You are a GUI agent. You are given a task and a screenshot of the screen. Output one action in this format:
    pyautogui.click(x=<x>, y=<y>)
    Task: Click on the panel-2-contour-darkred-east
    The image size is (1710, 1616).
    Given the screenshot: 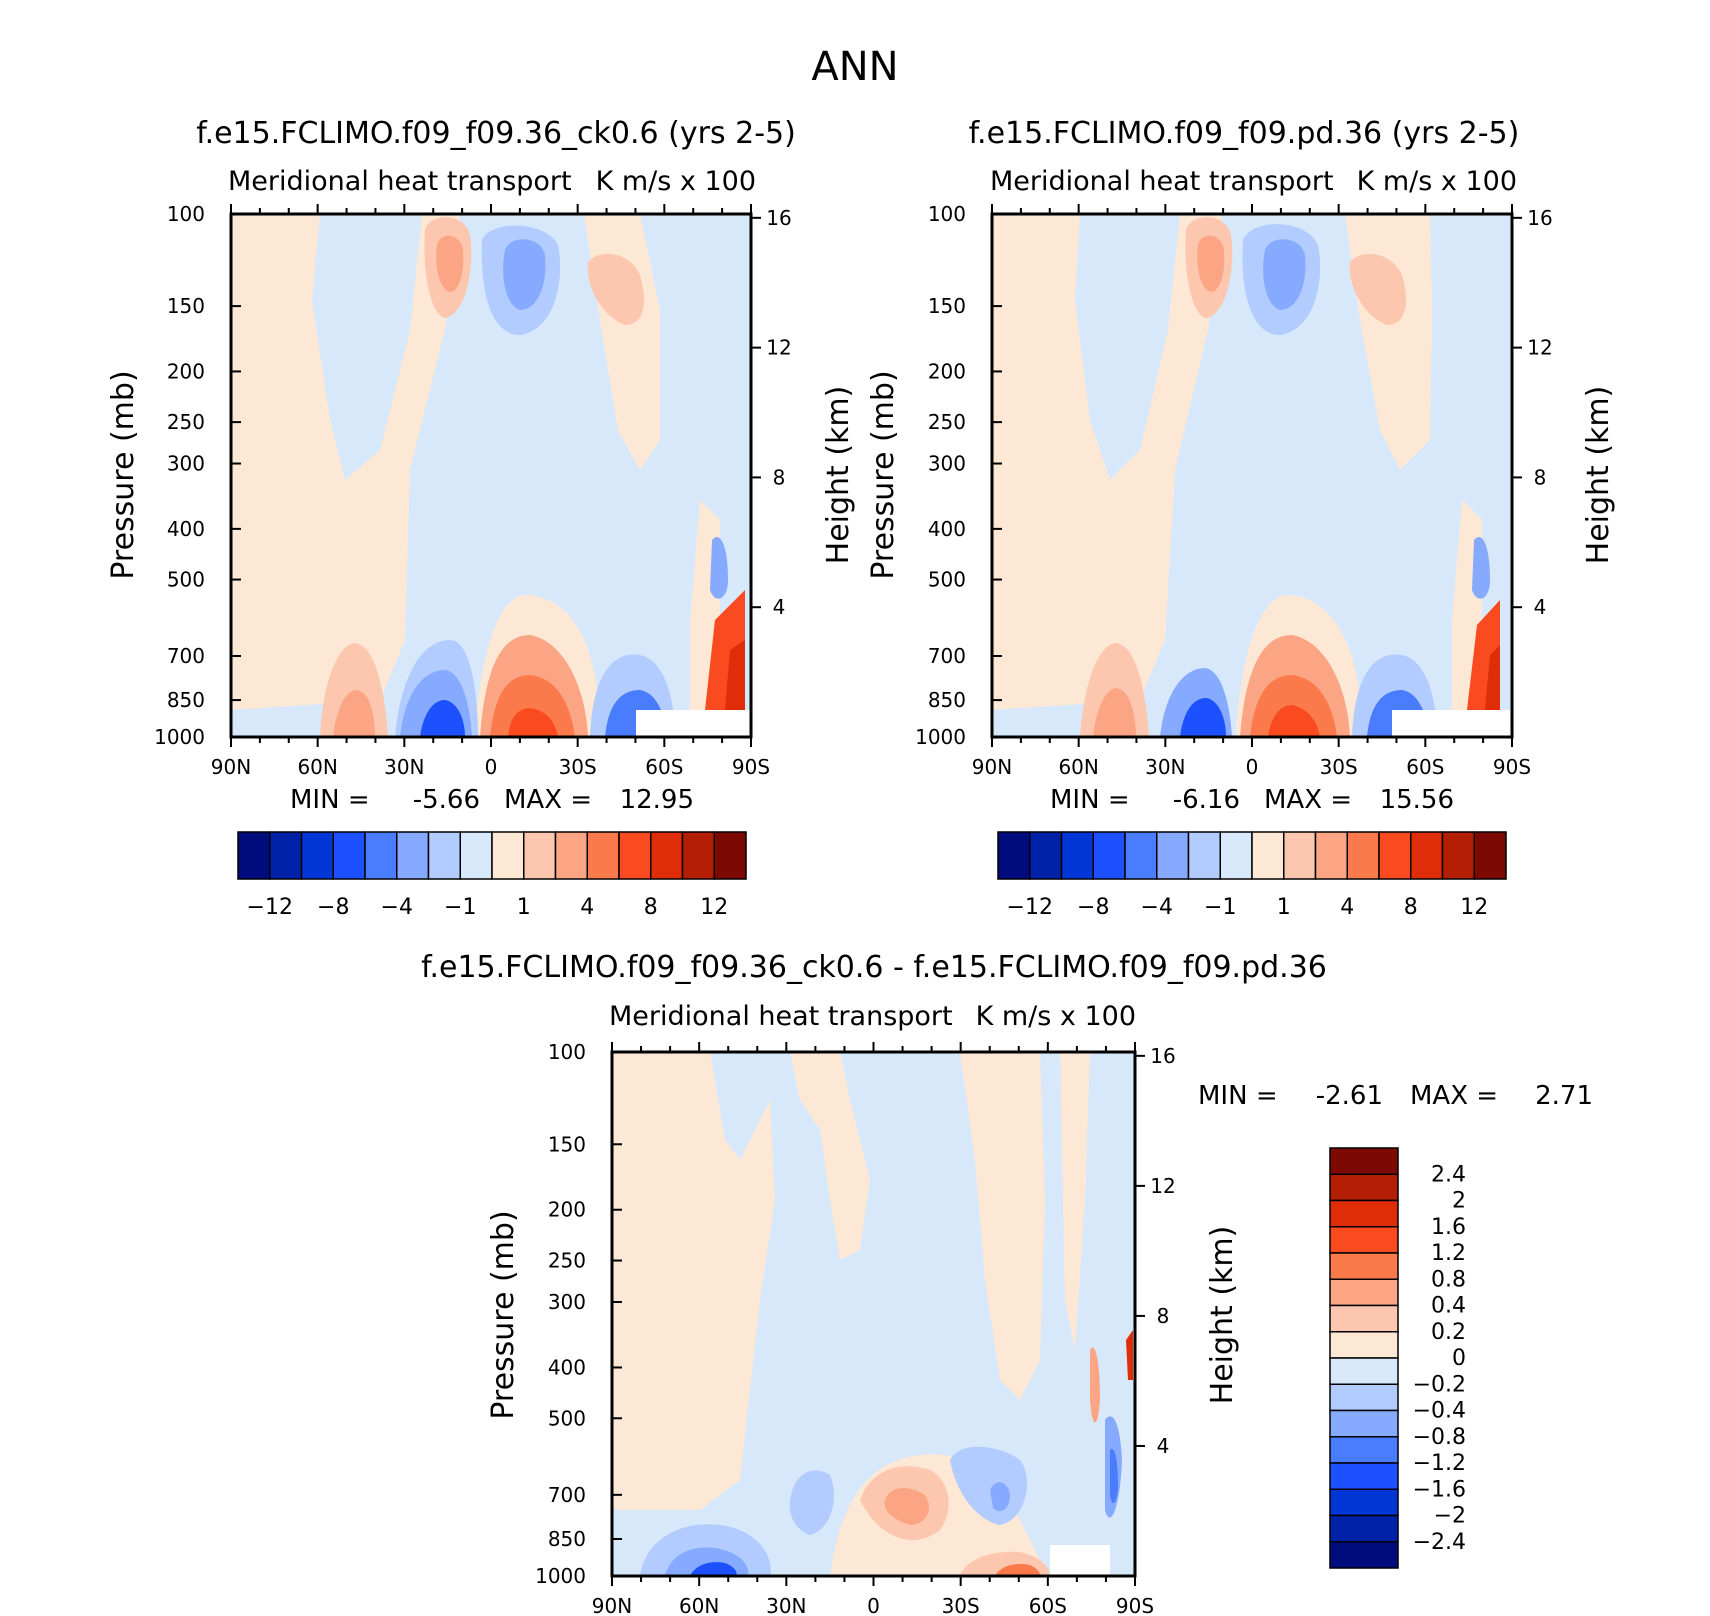 What is the action you would take?
    pyautogui.click(x=1492, y=677)
    